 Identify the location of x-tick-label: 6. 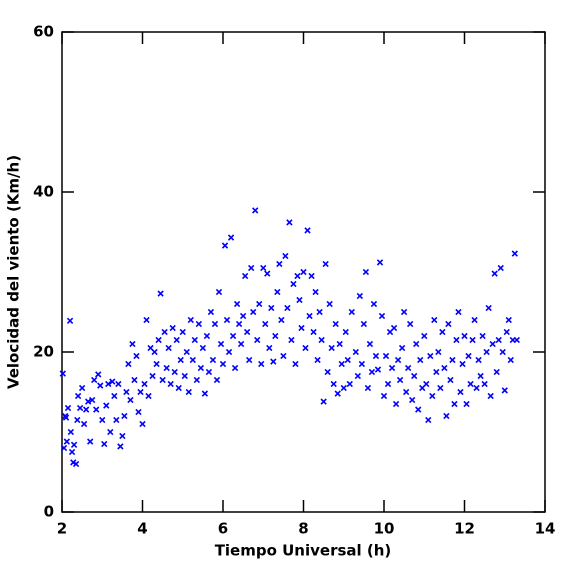
(223, 529).